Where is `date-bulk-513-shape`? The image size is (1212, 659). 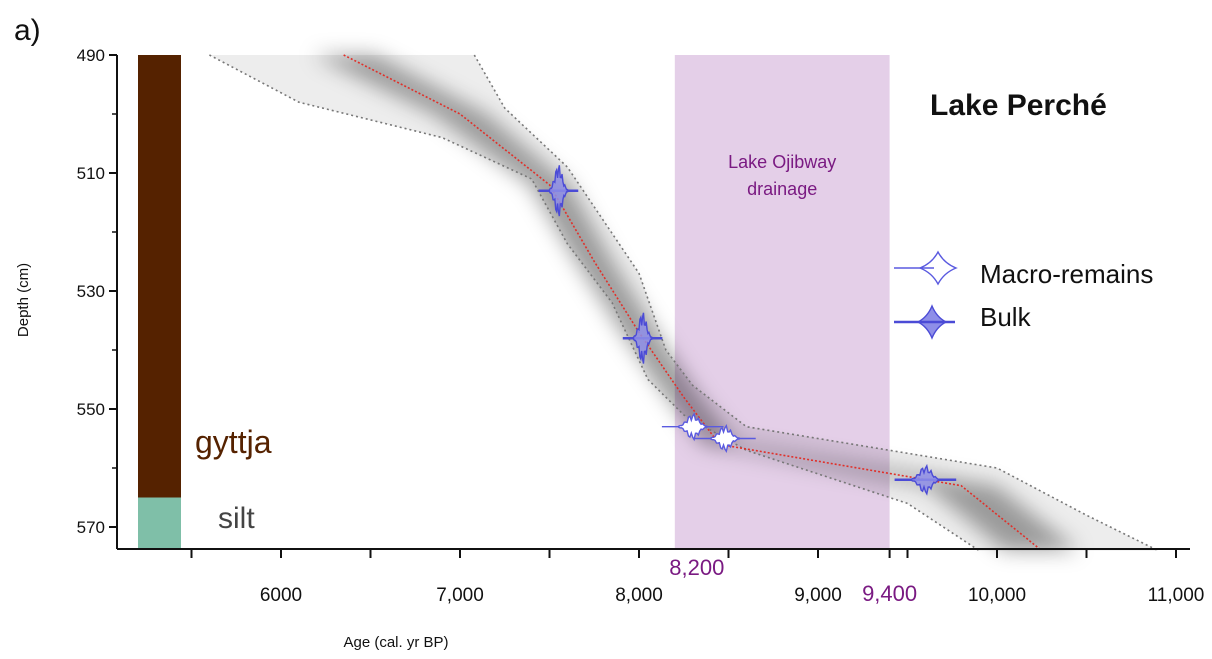
date-bulk-513-shape is located at coordinates (558, 191).